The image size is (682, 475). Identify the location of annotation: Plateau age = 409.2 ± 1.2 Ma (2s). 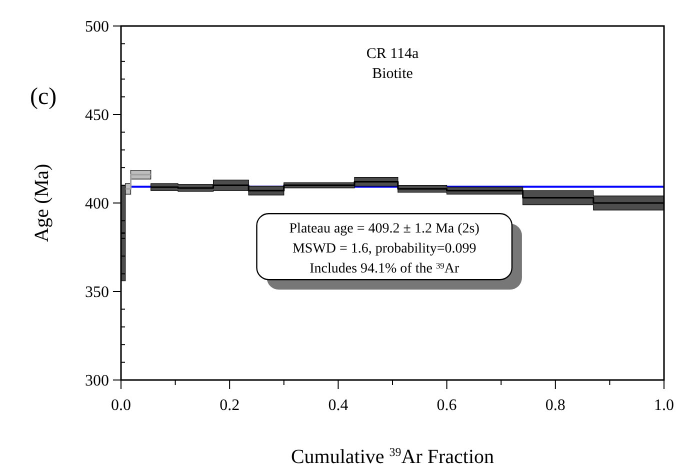
(384, 229).